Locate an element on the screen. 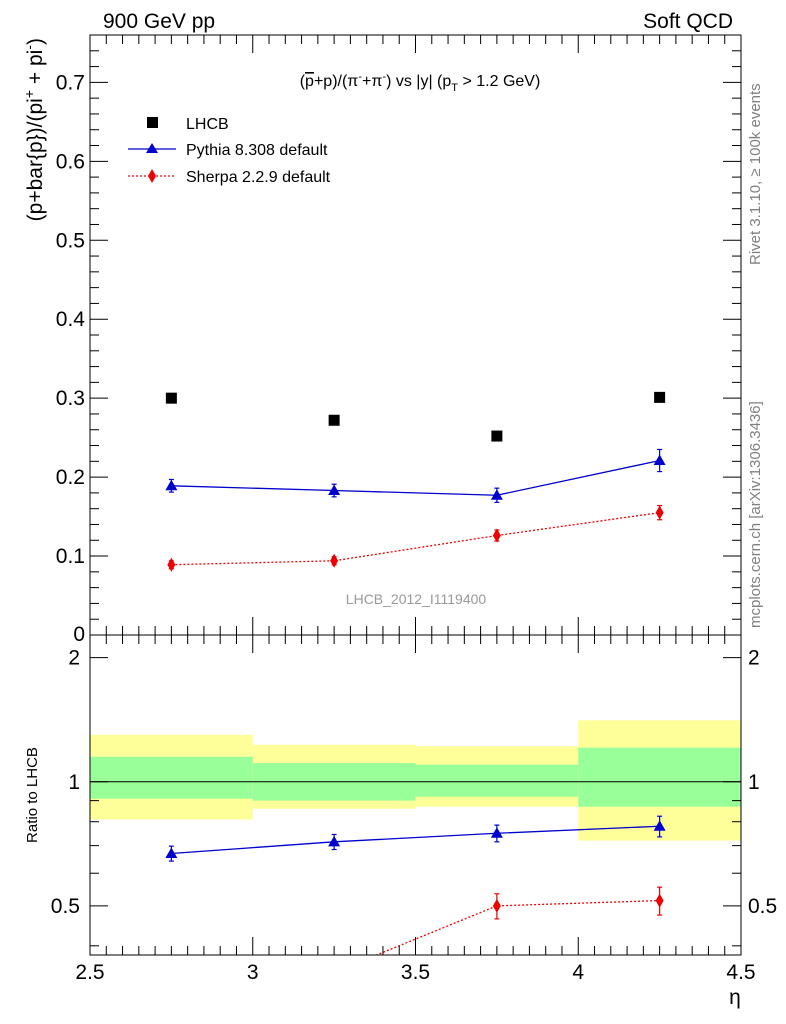  main-pythia-line is located at coordinates (415, 477).